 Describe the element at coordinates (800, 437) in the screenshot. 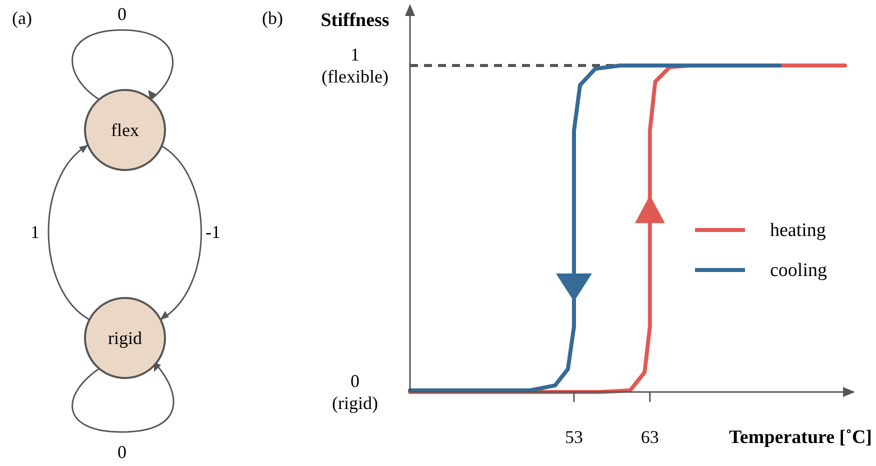

I see `x-axis-title: Temperature [˚C]` at that location.